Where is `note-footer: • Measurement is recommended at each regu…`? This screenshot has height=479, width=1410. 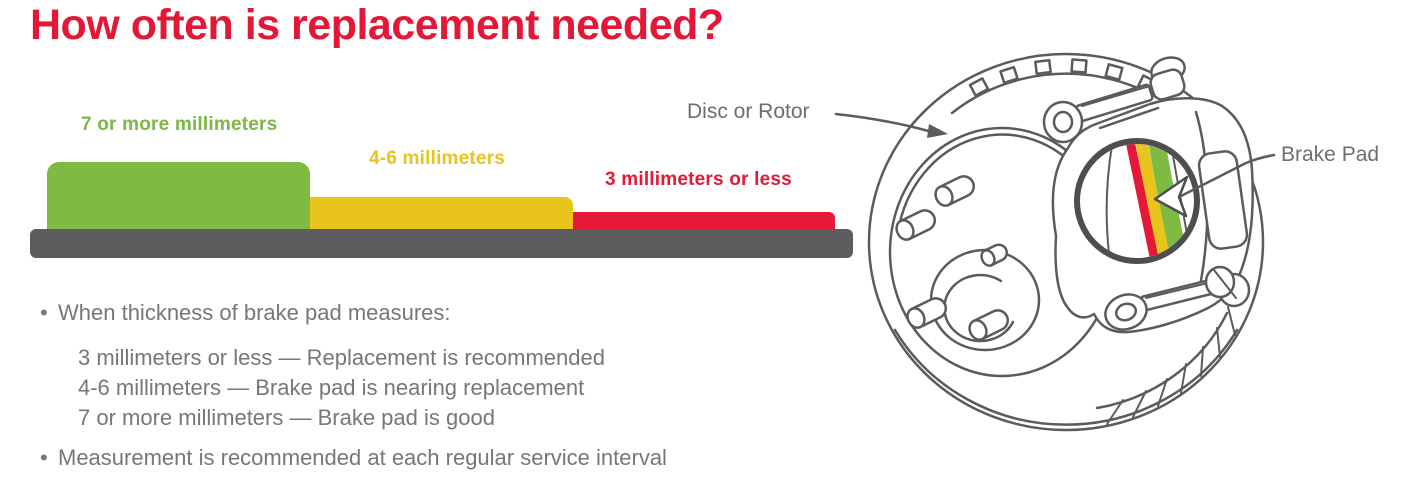
note-footer: • Measurement is recommended at each regu… is located at coordinates (353, 458).